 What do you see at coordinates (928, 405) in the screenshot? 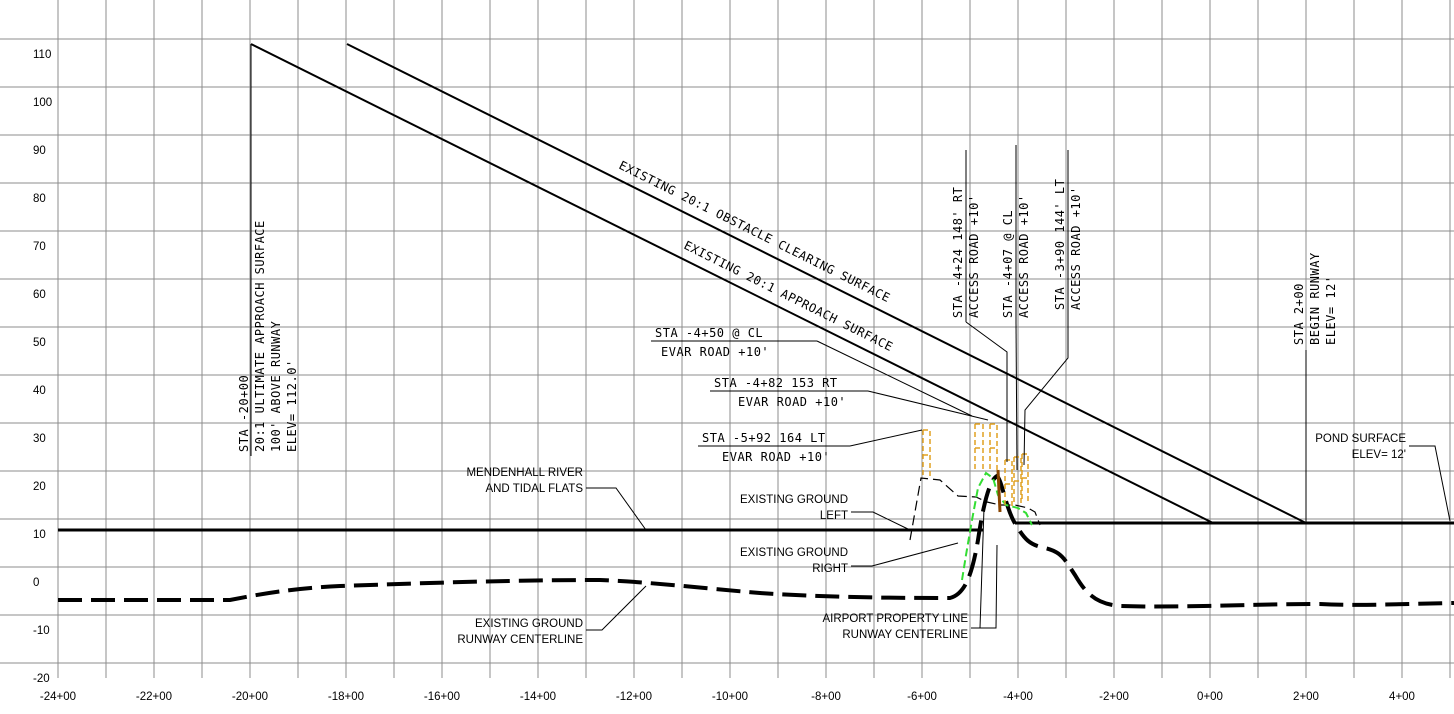
I see `evar-2-leader` at bounding box center [928, 405].